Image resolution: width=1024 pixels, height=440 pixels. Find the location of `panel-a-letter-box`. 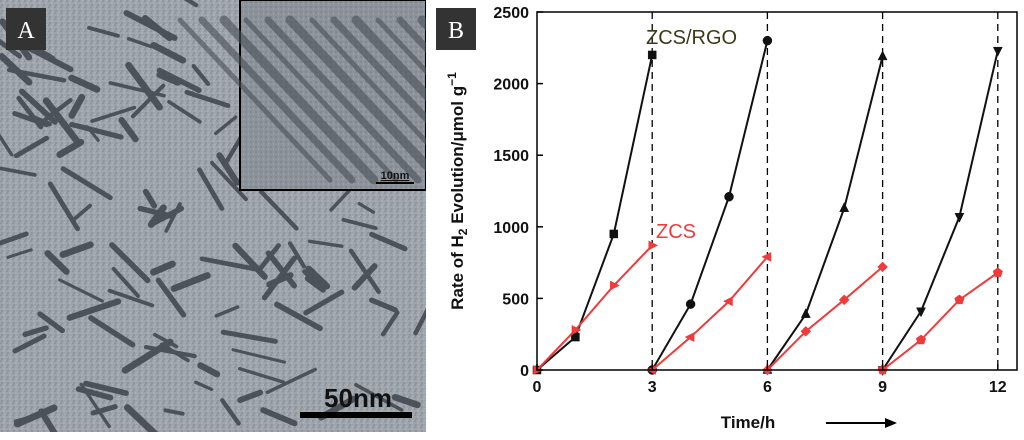

panel-a-letter-box is located at coordinates (26, 29).